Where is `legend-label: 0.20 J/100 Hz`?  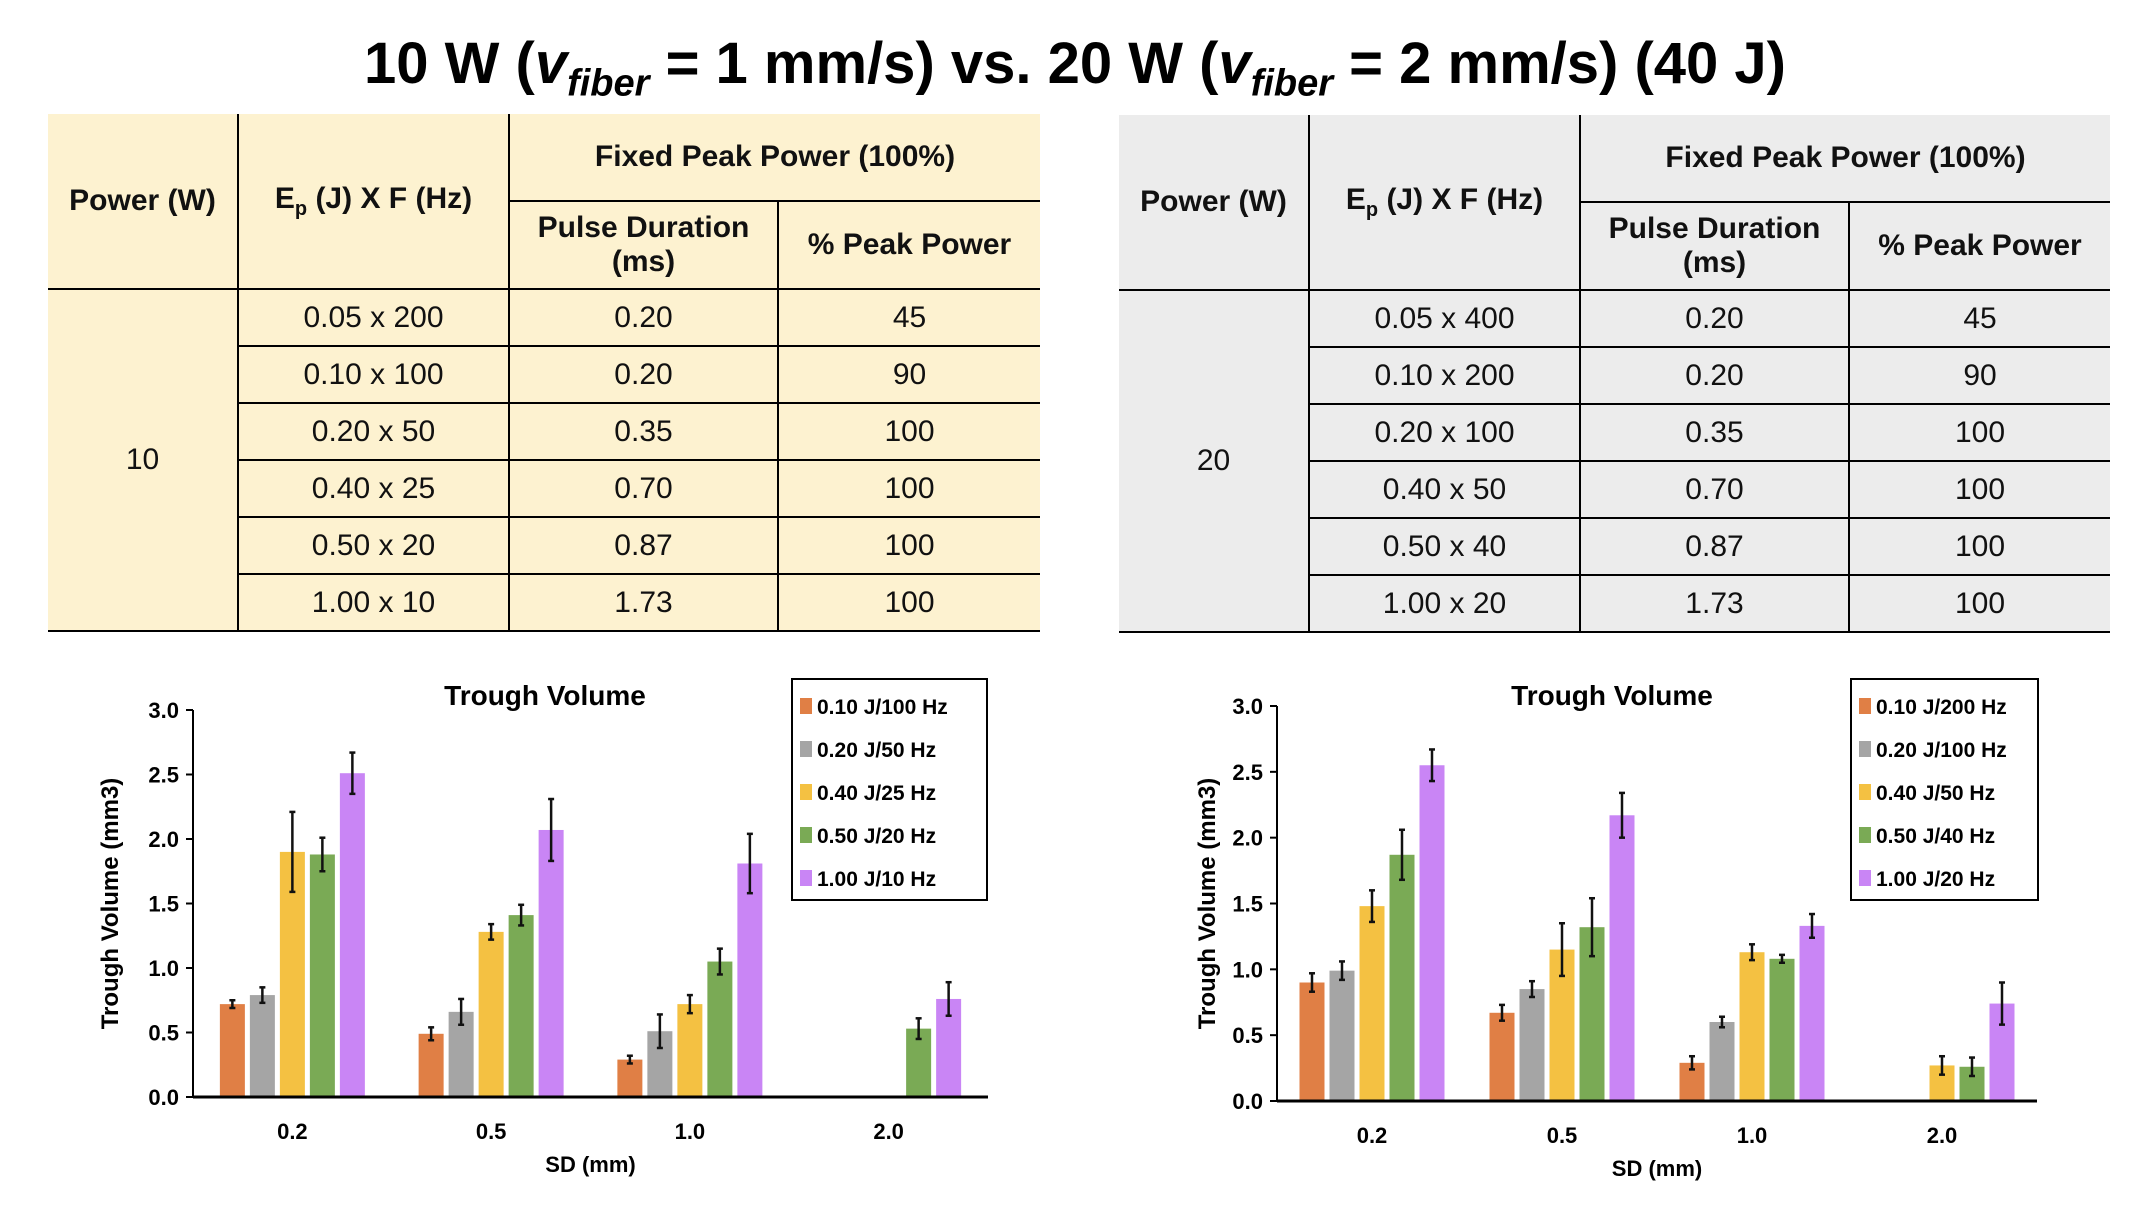 legend-label: 0.20 J/100 Hz is located at coordinates (1941, 750).